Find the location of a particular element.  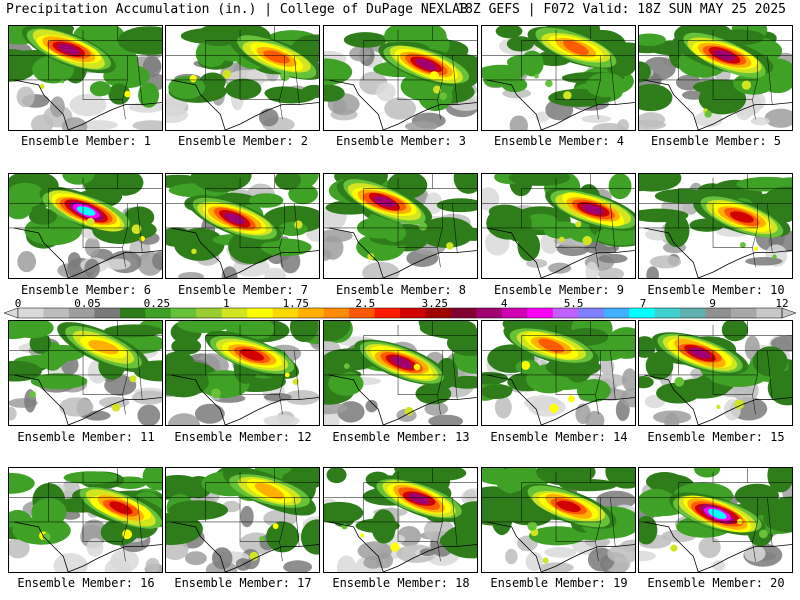

ensemble-member-label: Ensemble Member: 20 is located at coordinates (716, 583).